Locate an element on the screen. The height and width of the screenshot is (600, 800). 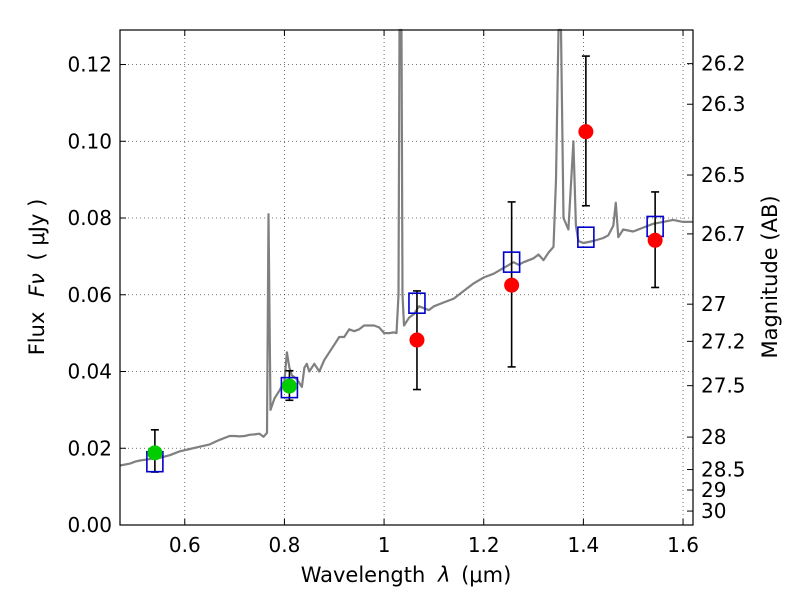
y-tick-label: 0.00 is located at coordinates (89, 525).